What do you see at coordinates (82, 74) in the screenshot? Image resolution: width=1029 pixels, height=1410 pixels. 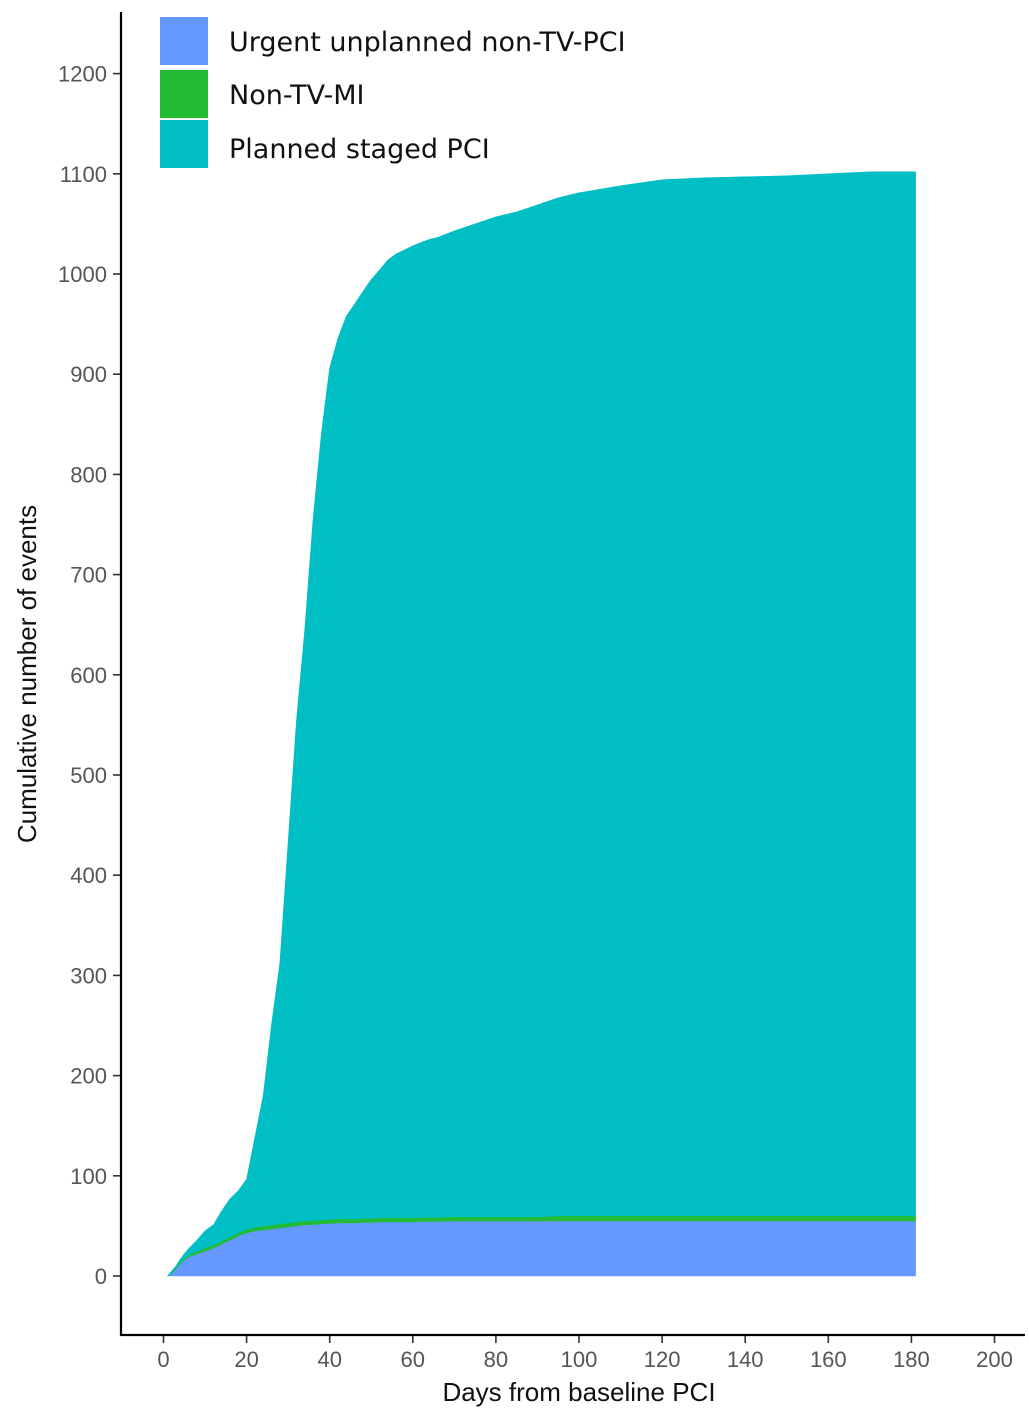 I see `y-tick-label: 1200` at bounding box center [82, 74].